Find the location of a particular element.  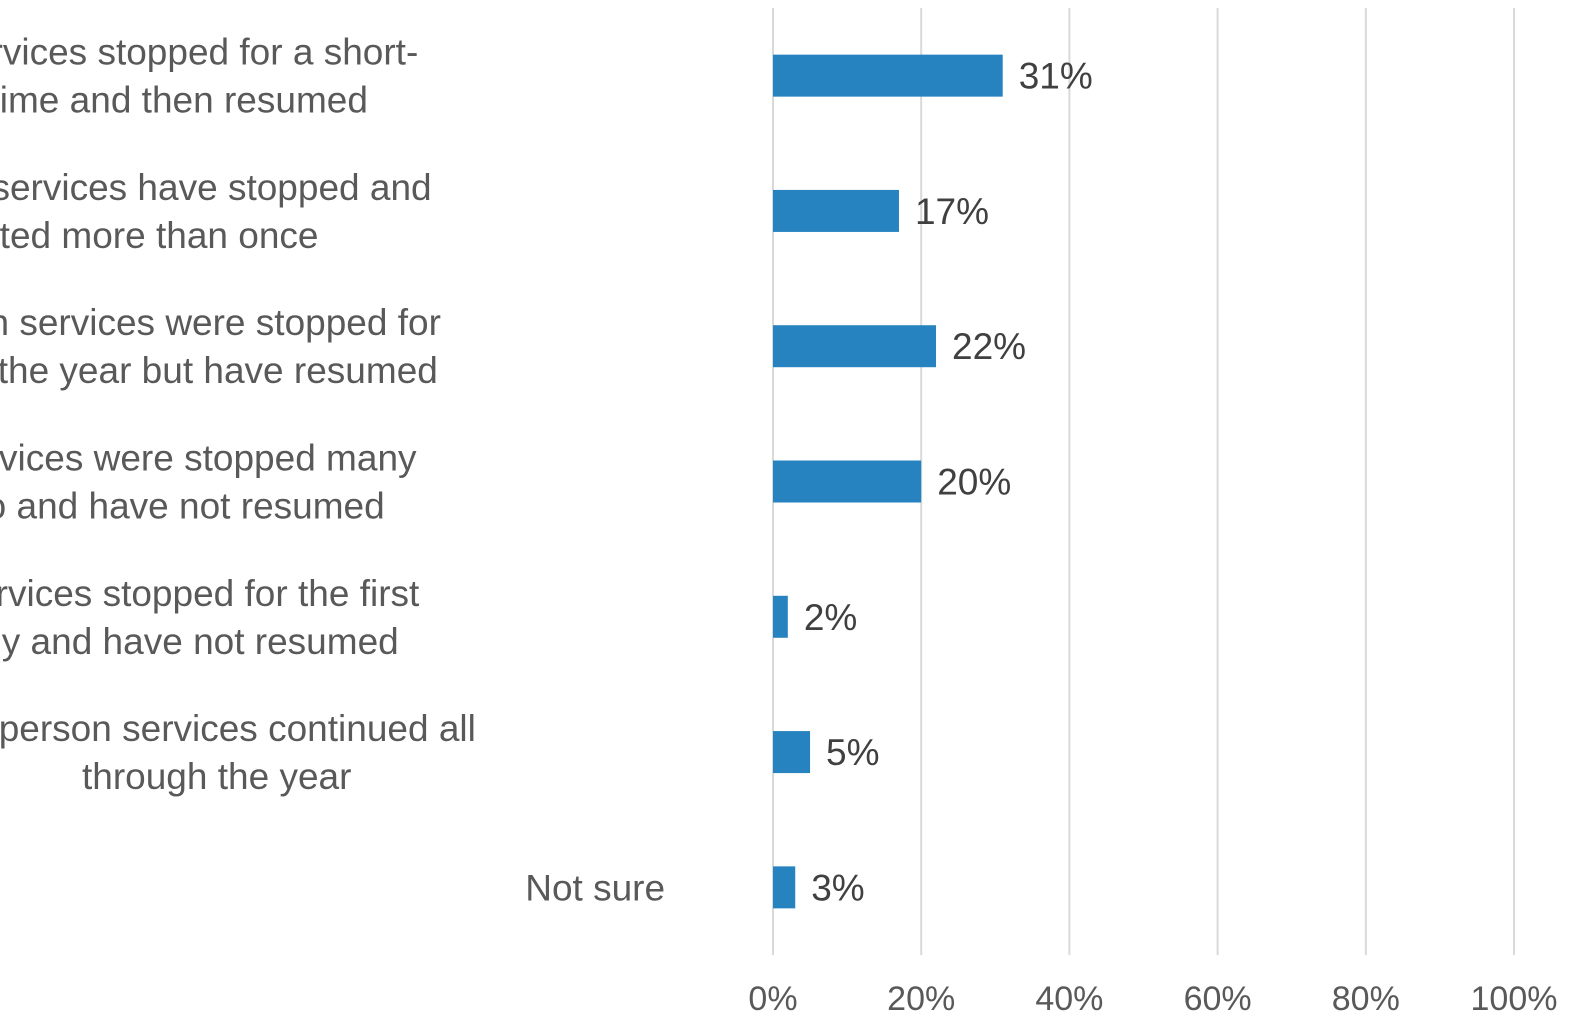

x-tick-label: 100% is located at coordinates (1514, 999).